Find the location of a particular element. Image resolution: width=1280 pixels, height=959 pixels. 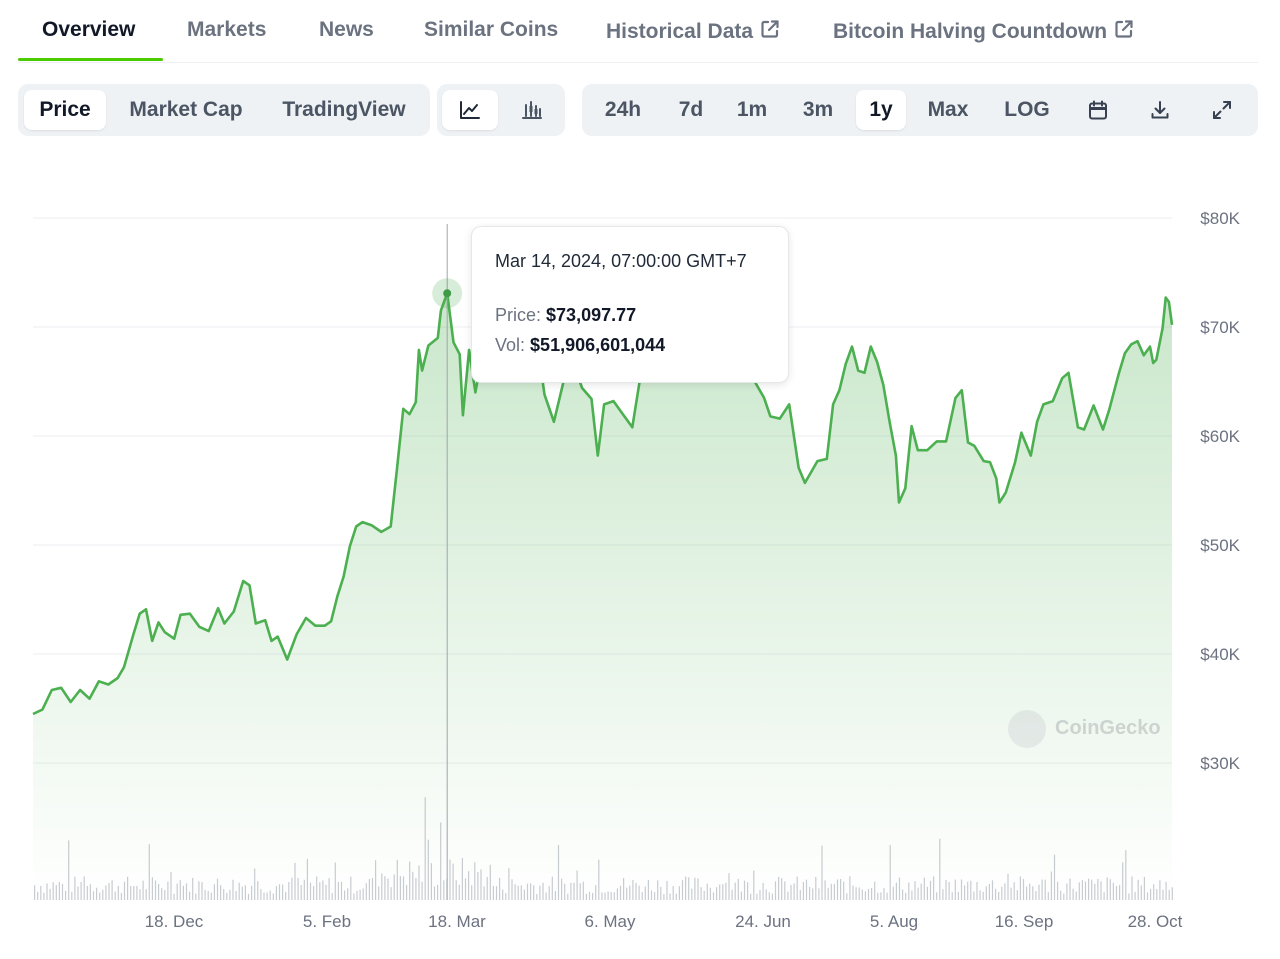

coingecko-logo-icon is located at coordinates (1027, 729).